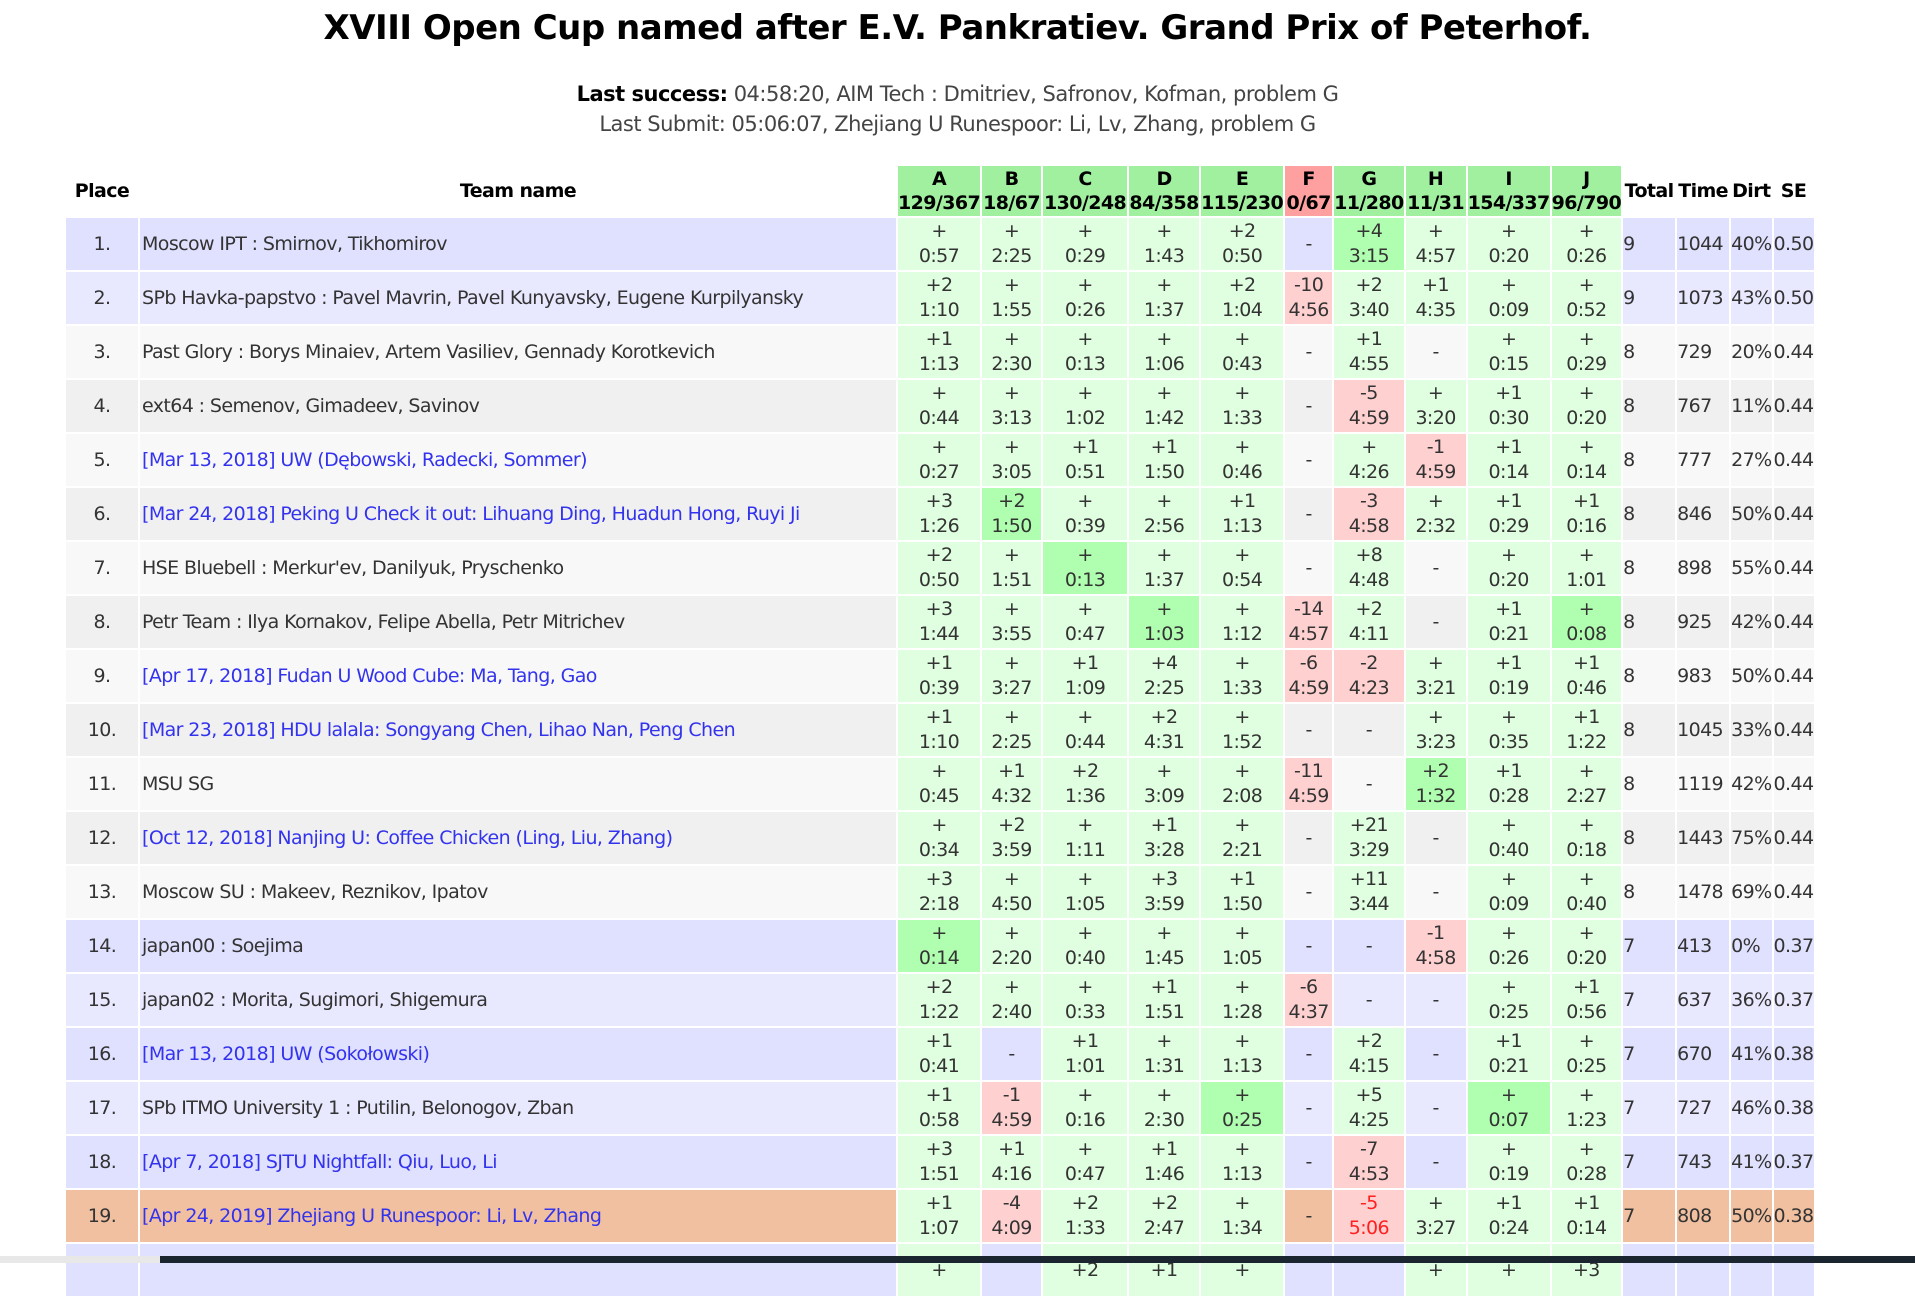 This screenshot has height=1298, width=1915. I want to click on time-cell: 670, so click(1703, 1054).